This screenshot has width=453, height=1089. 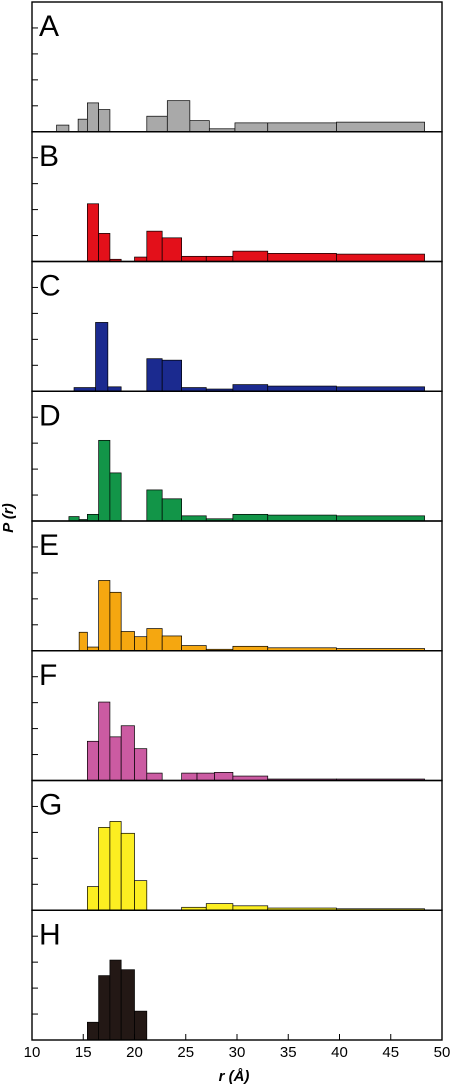 I want to click on x-tick-label: 40, so click(x=339, y=1052).